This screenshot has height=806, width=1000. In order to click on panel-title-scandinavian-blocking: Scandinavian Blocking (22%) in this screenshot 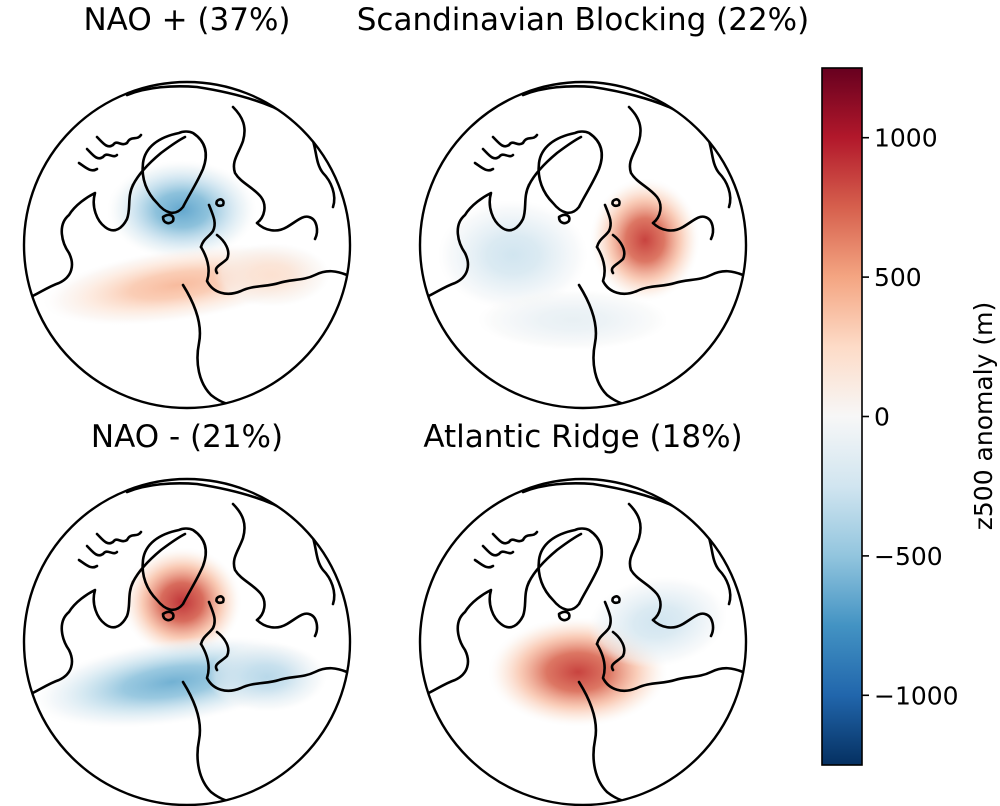, I will do `click(583, 20)`.